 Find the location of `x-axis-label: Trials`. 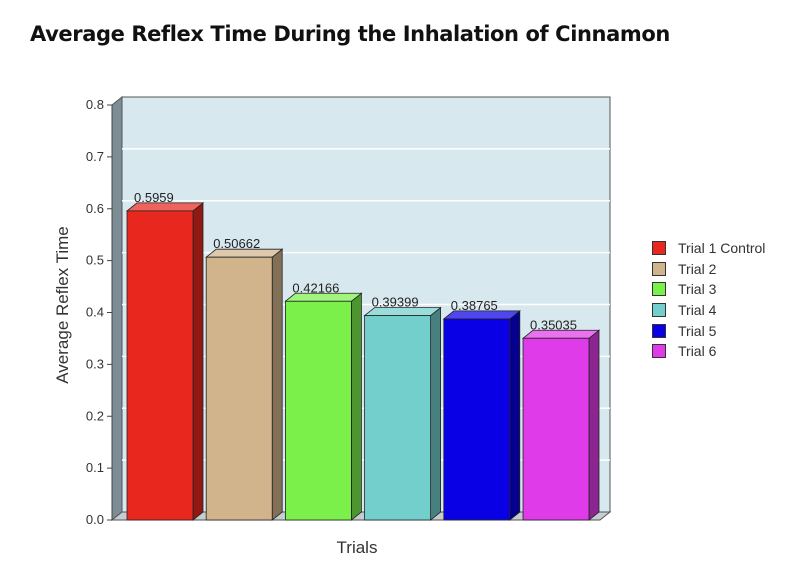

x-axis-label: Trials is located at coordinates (357, 547).